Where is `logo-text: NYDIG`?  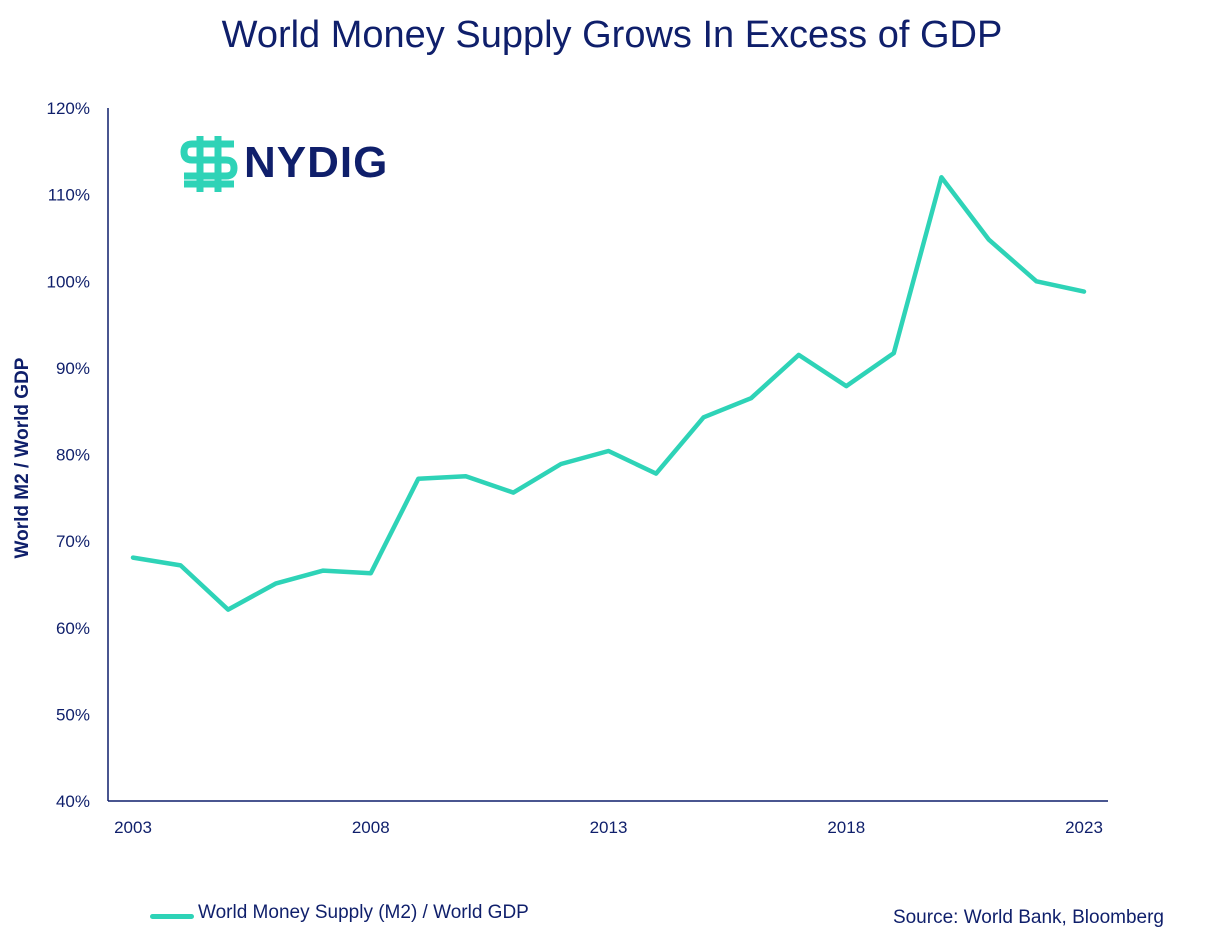
logo-text: NYDIG is located at coordinates (316, 162).